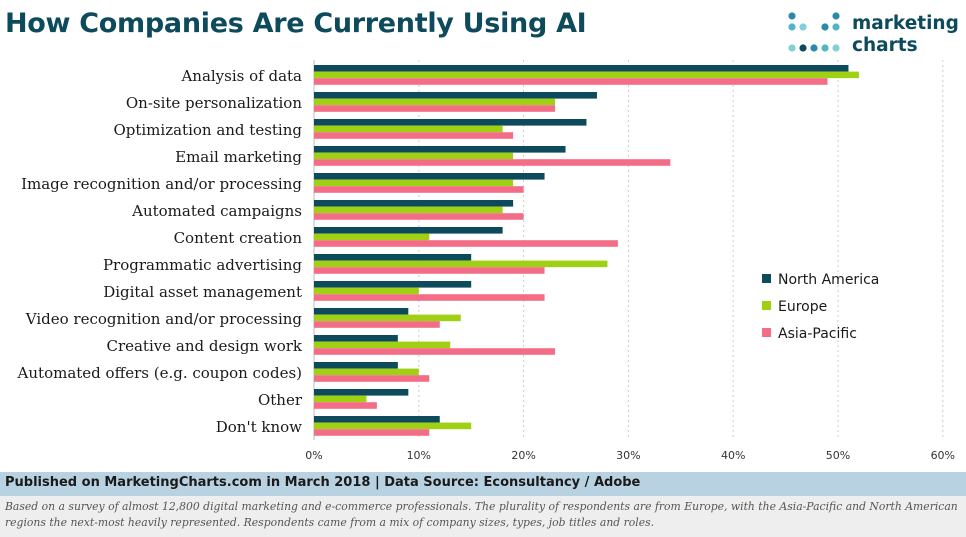 The image size is (966, 537). I want to click on legend: North America Europe Asia-Pacific, so click(820, 307).